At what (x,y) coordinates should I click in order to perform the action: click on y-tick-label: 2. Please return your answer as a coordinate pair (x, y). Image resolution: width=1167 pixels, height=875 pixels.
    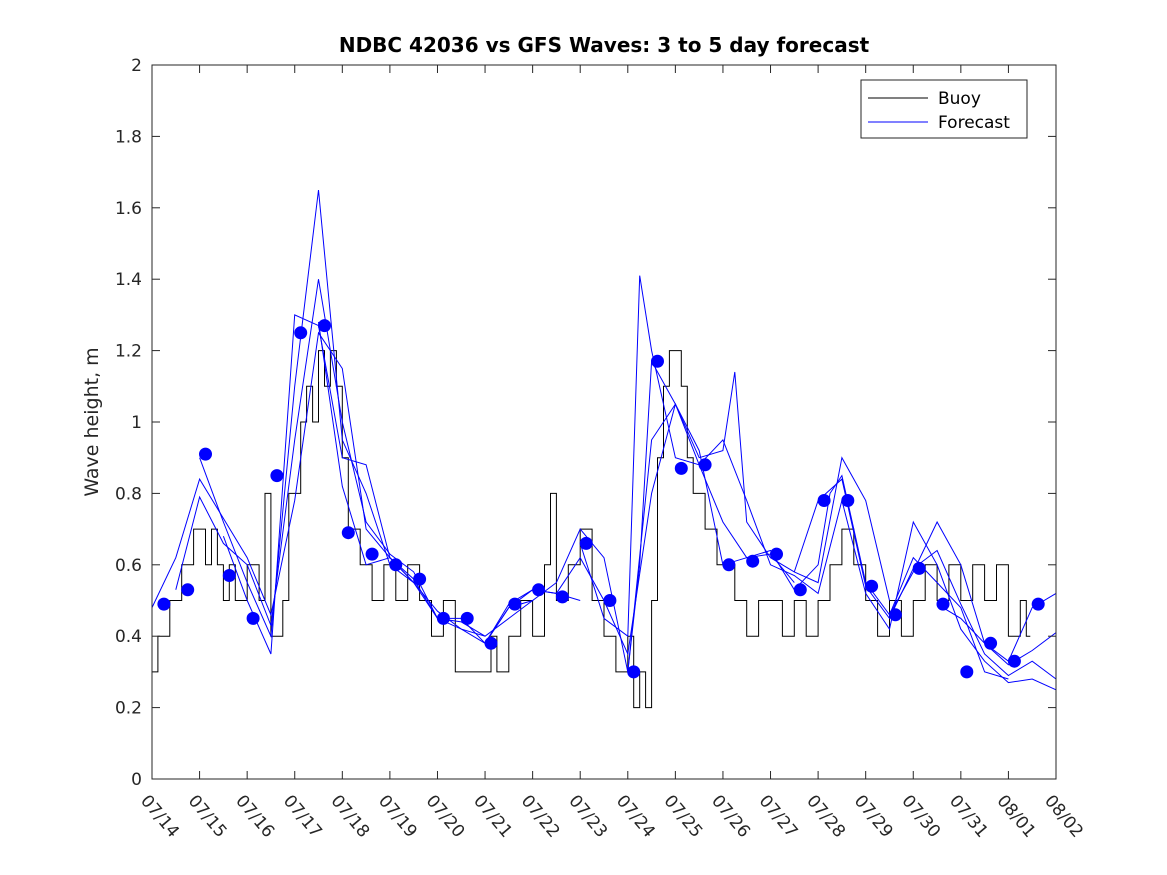
    Looking at the image, I should click on (136, 66).